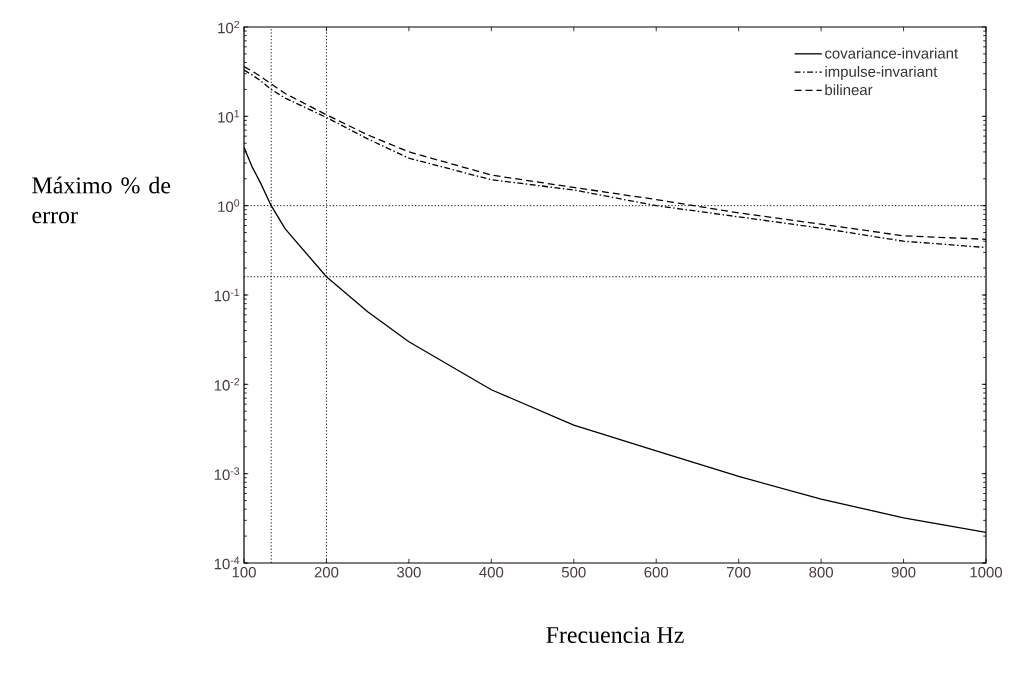 This screenshot has width=1016, height=673. What do you see at coordinates (656, 572) in the screenshot?
I see `x-tick-label: 600` at bounding box center [656, 572].